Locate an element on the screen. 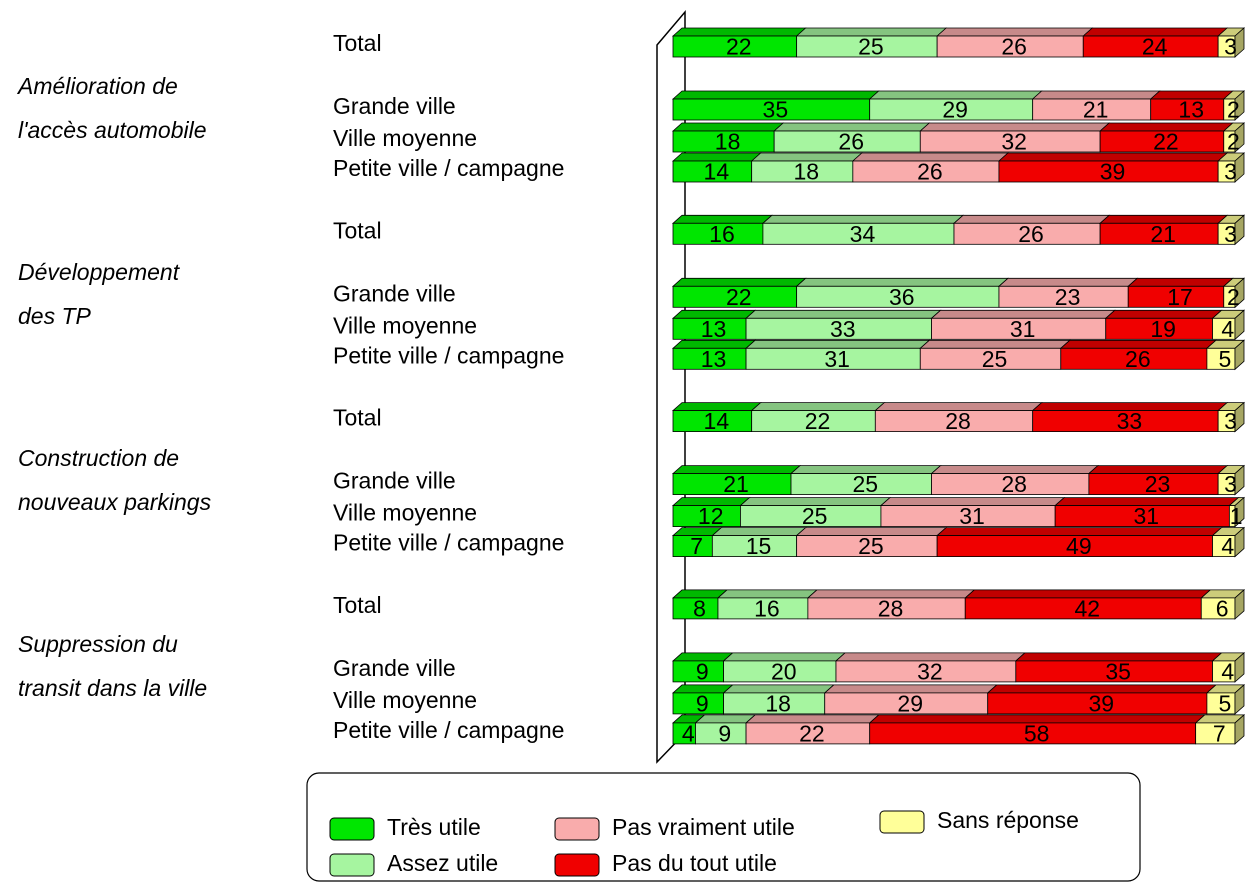 The width and height of the screenshot is (1253, 896). value-label: 15 is located at coordinates (759, 546).